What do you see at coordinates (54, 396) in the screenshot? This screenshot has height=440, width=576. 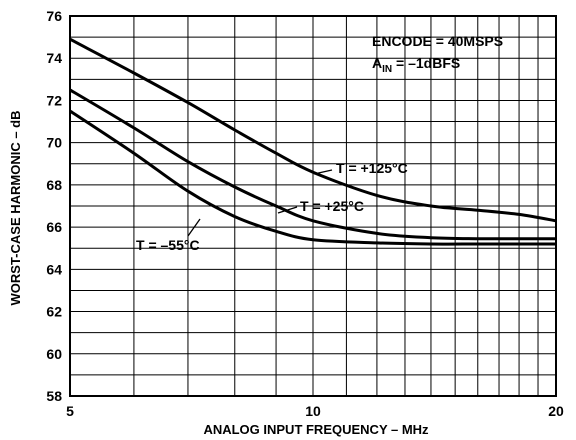 I see `y-tick-label: 58` at bounding box center [54, 396].